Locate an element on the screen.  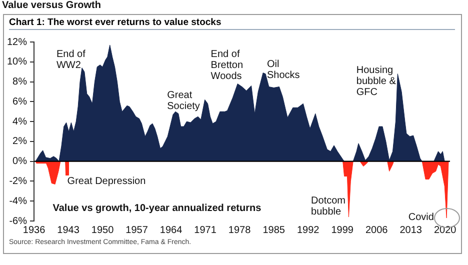
annotation: End of Bretton Woods is located at coordinates (227, 65).